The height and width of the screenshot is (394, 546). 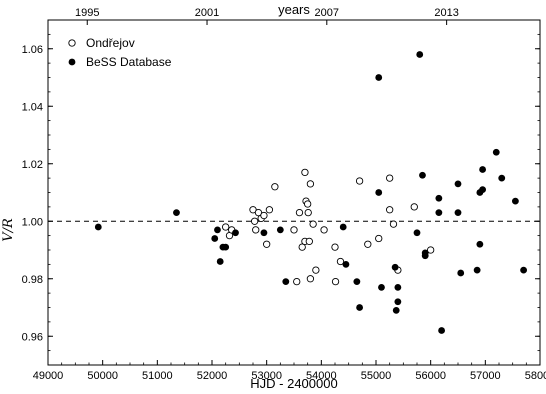 What do you see at coordinates (32, 337) in the screenshot?
I see `y-tick-label: 0.96` at bounding box center [32, 337].